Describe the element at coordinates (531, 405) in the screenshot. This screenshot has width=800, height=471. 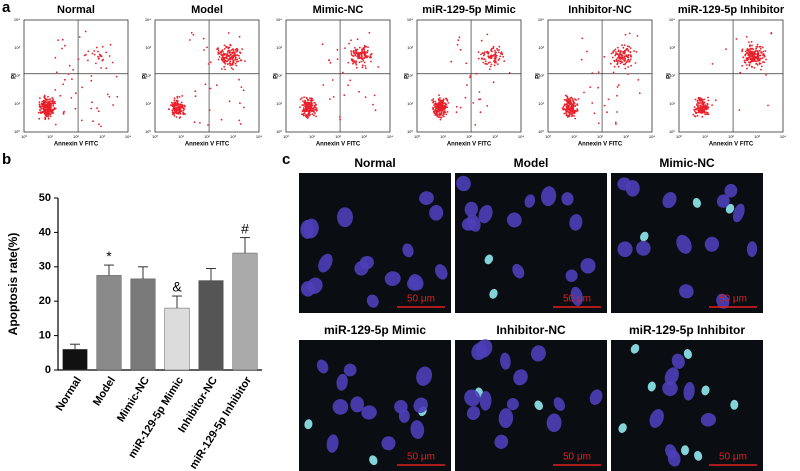
I see `micrograph` at that location.